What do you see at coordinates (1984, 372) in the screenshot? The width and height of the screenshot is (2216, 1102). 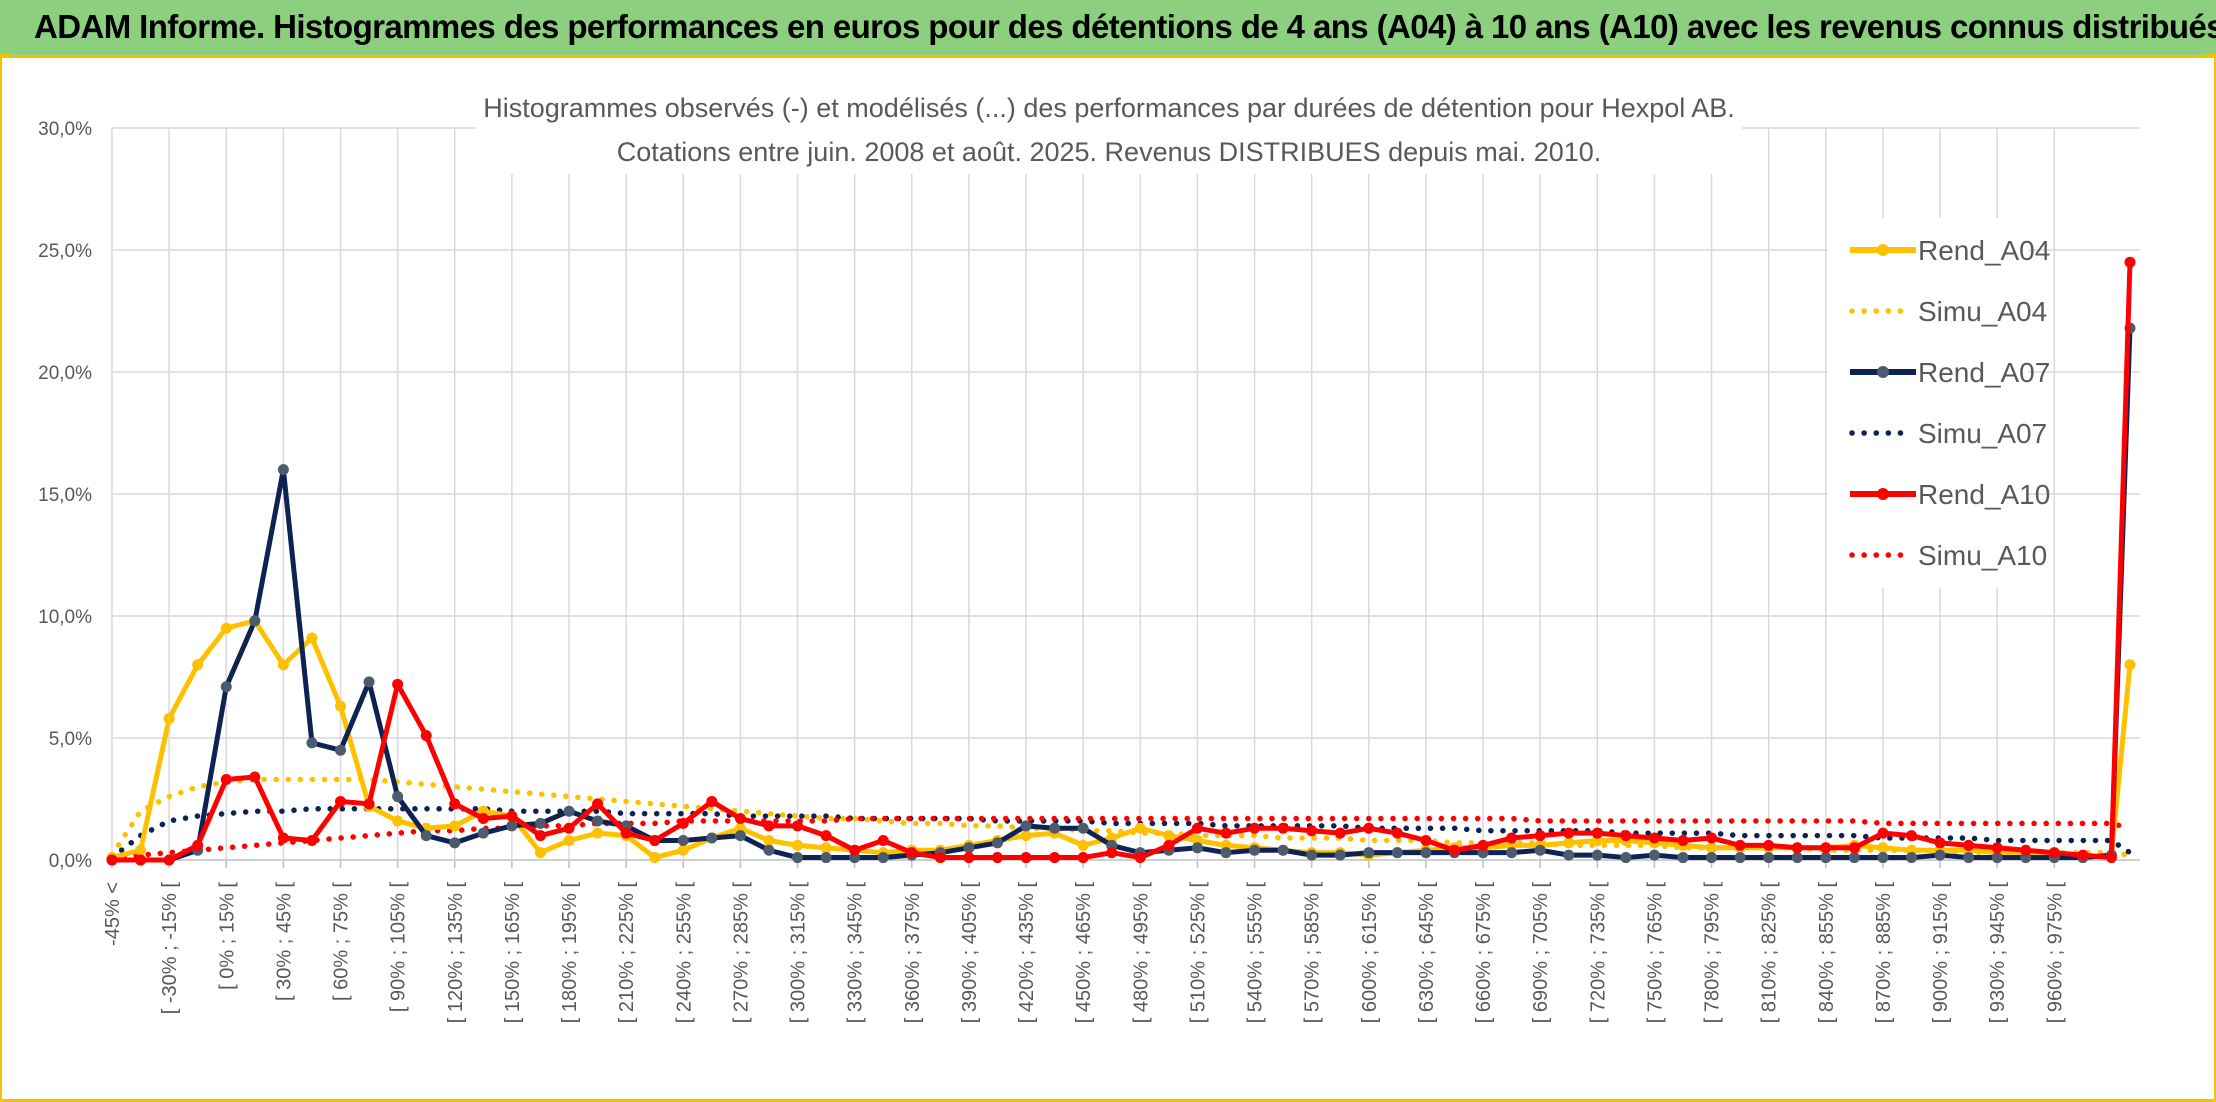 I see `legend-label: Rend_A07` at bounding box center [1984, 372].